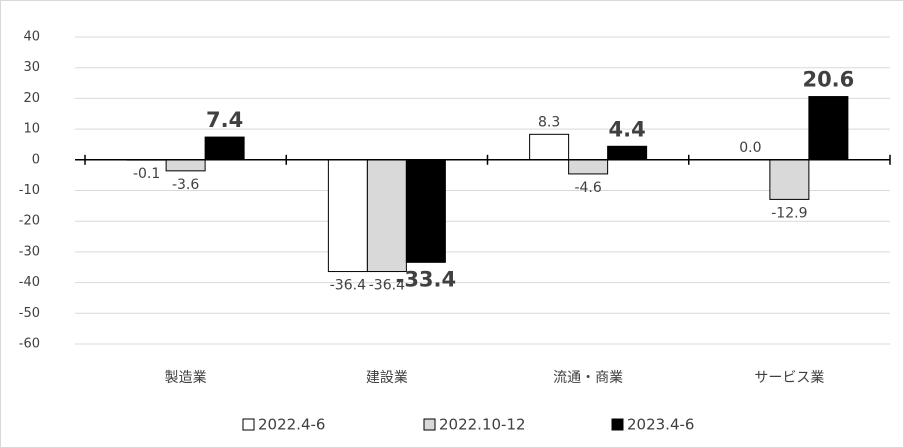  What do you see at coordinates (660, 425) in the screenshot?
I see `legend-label: 2023.4-6` at bounding box center [660, 425].